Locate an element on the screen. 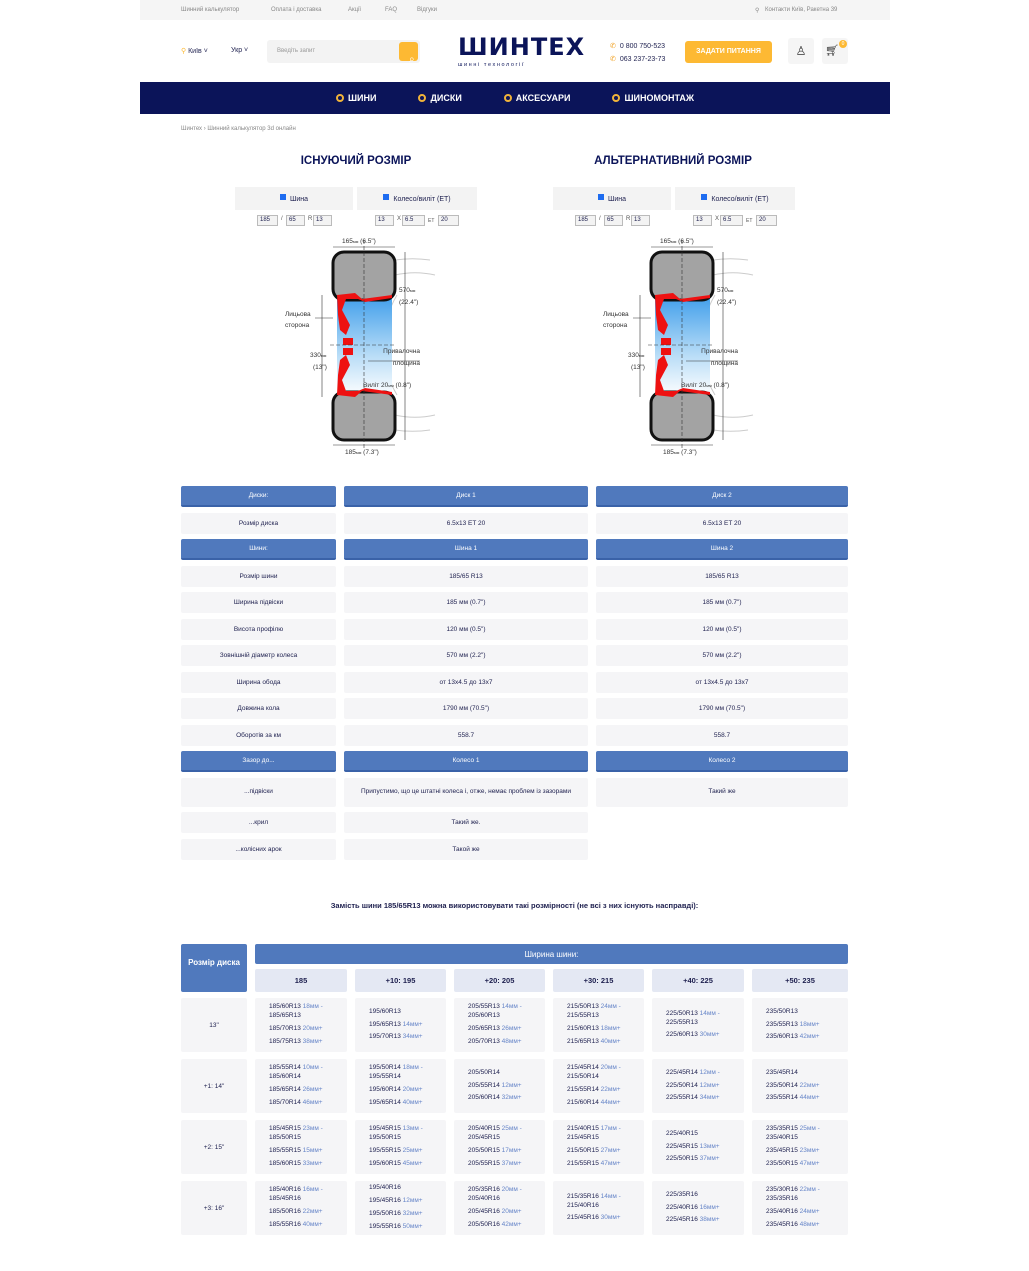 The width and height of the screenshot is (1029, 1271). size-option: 195/60R14 20мм+ is located at coordinates (407, 1090).